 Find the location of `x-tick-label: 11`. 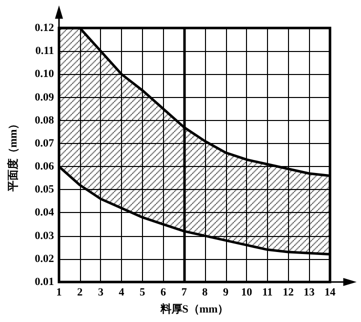

x-tick-label: 11 is located at coordinates (267, 292).